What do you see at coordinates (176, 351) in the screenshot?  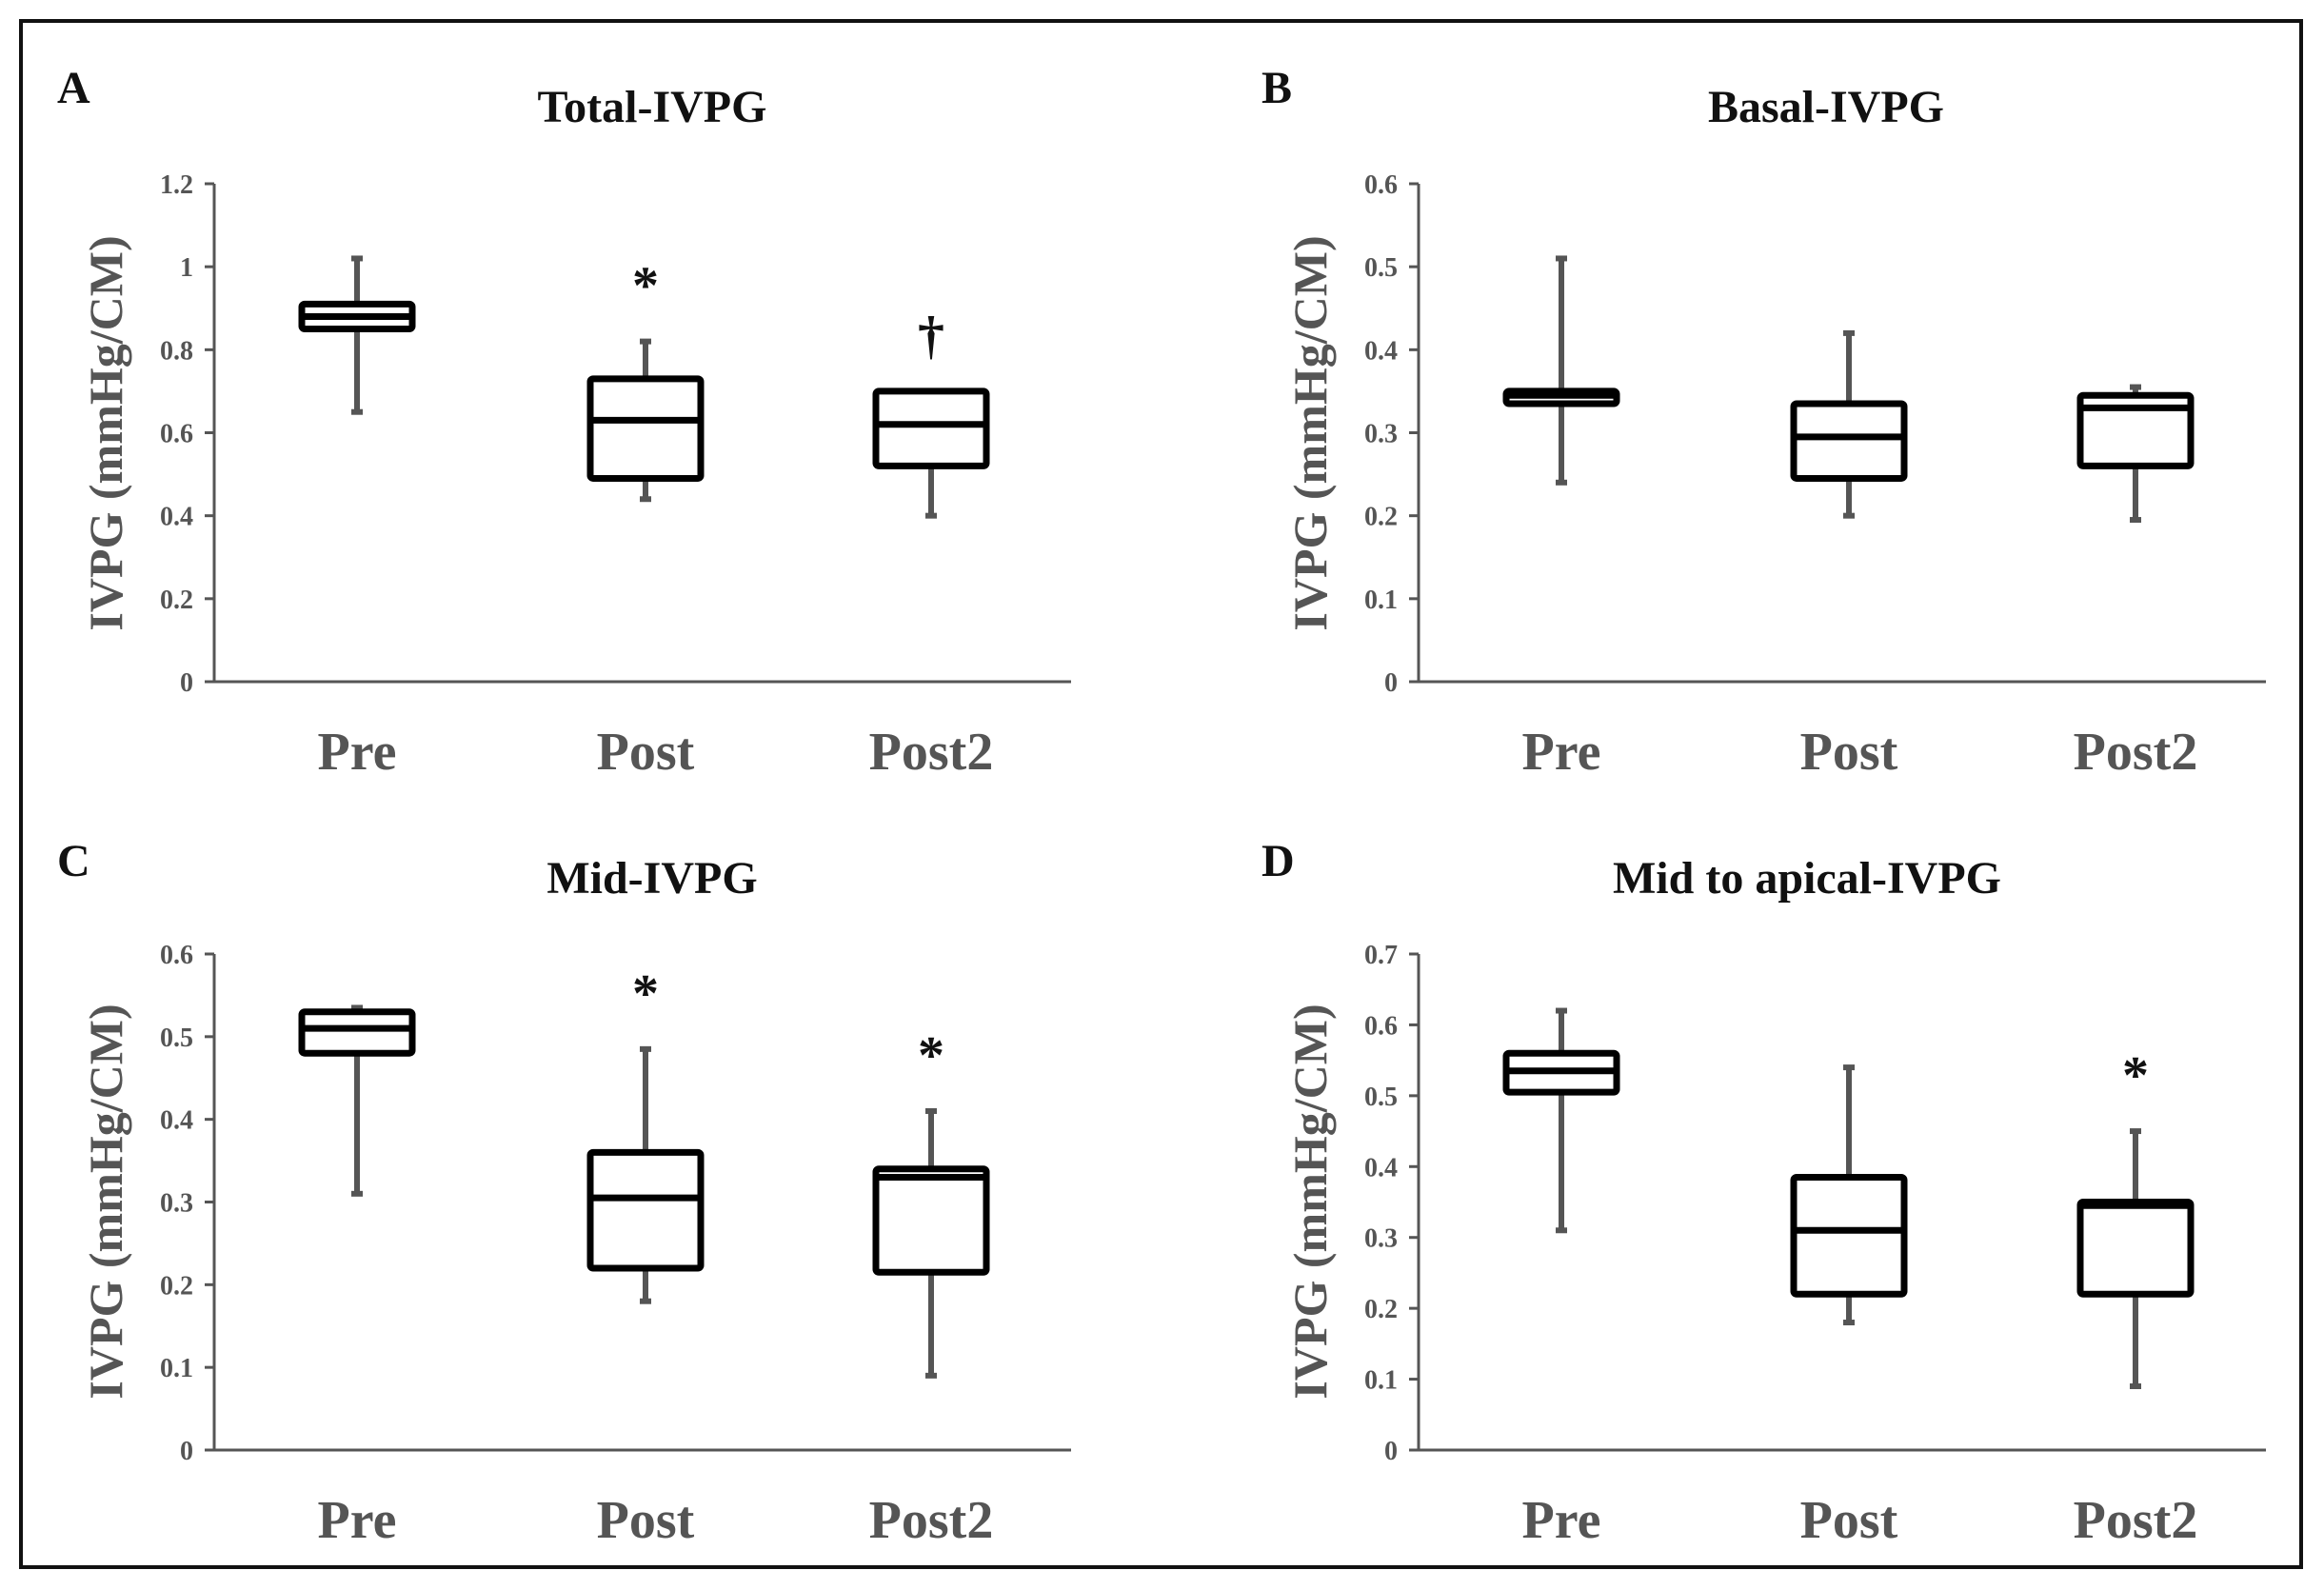 I see `y-tick-label: 0.8` at bounding box center [176, 351].